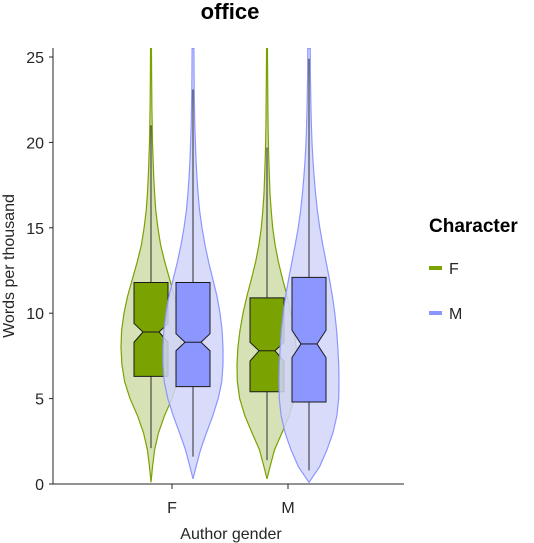 Image resolution: width=534 pixels, height=543 pixels. I want to click on violin-group-m-m, so click(309, 266).